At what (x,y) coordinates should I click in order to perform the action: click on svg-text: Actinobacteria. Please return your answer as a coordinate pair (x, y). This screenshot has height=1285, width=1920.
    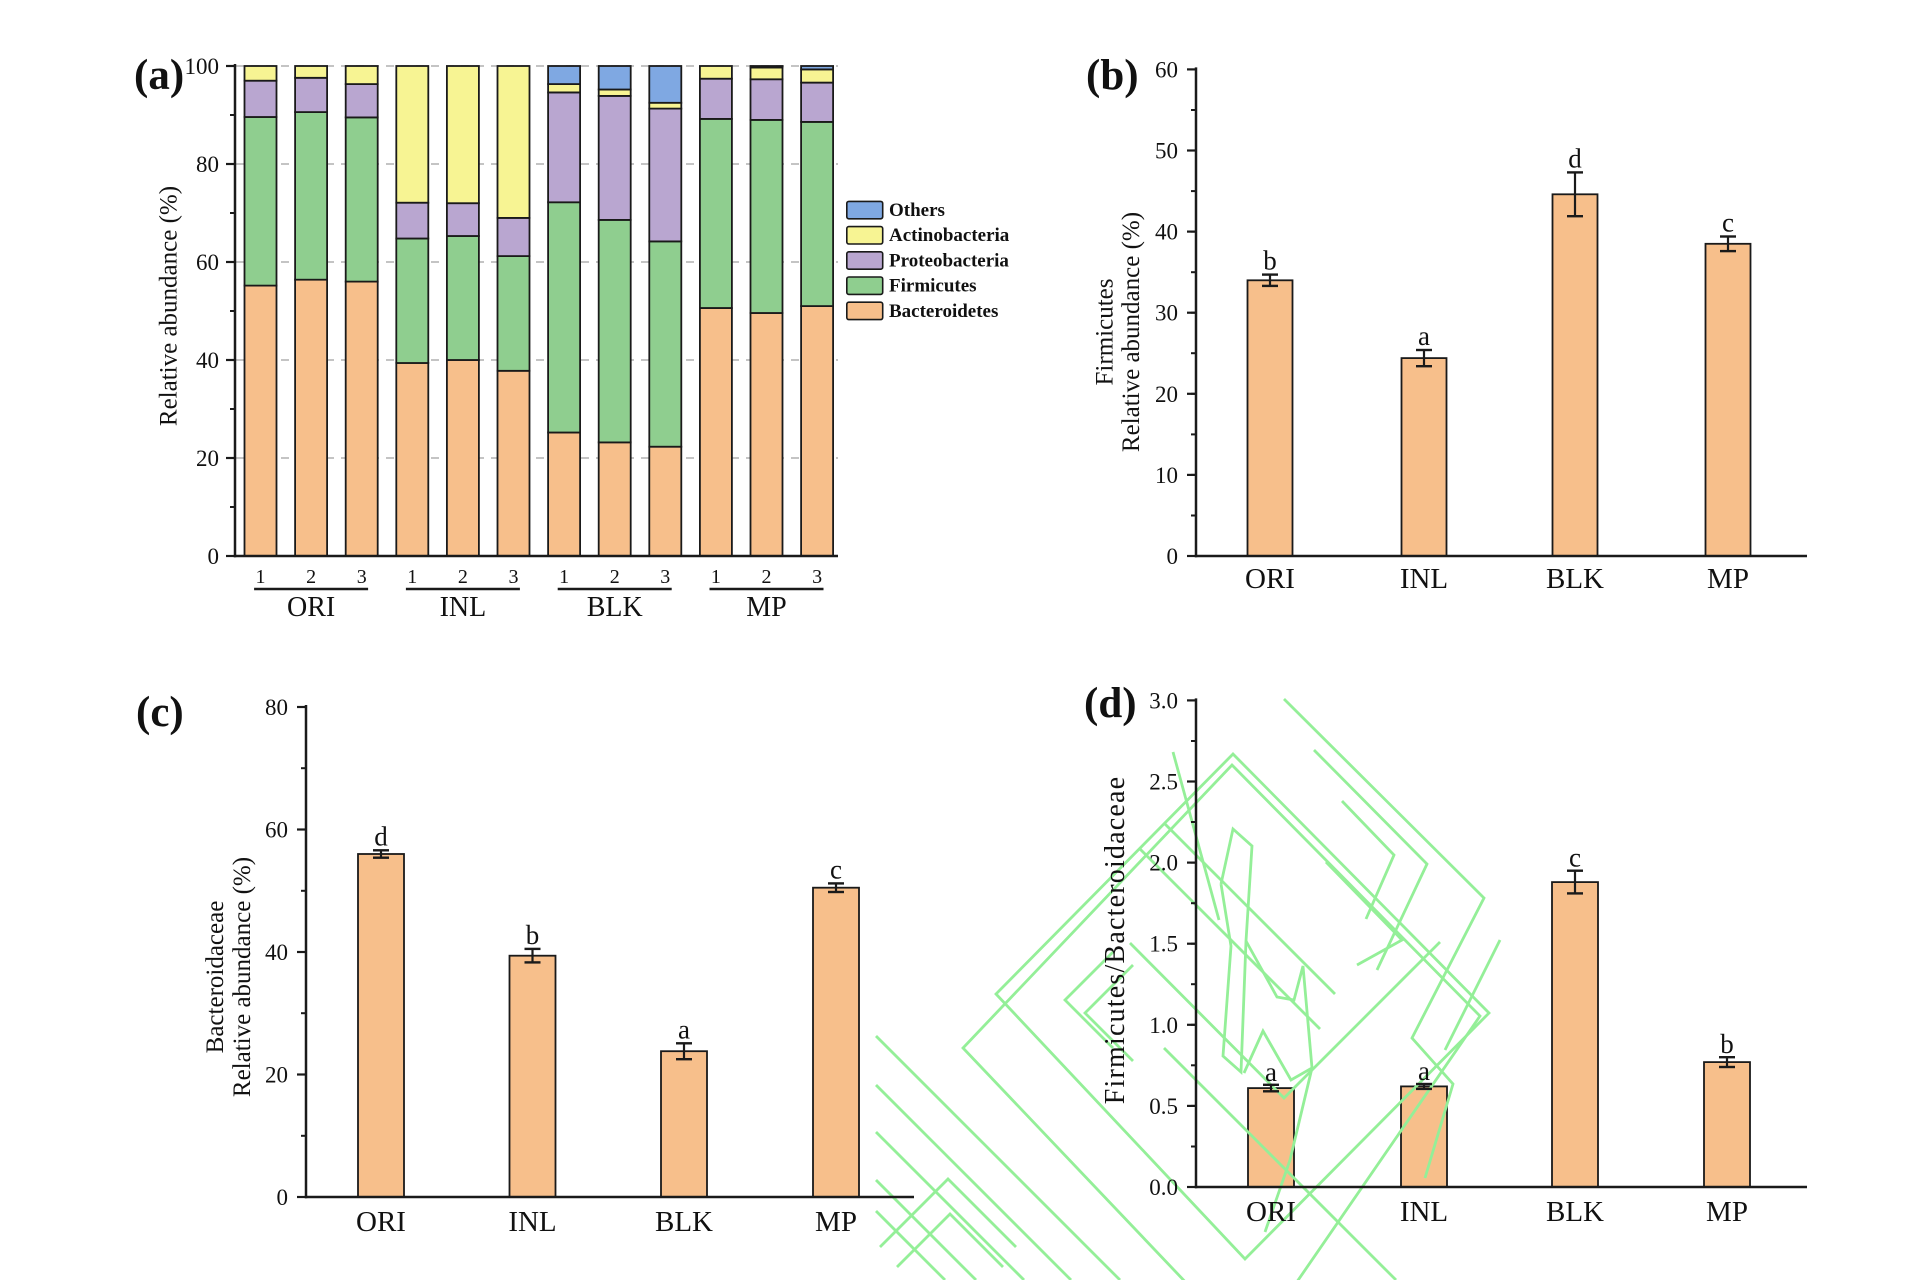
    Looking at the image, I should click on (949, 235).